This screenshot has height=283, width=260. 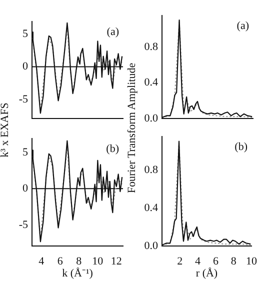 What do you see at coordinates (180, 261) in the screenshot?
I see `x-tick-label: 2` at bounding box center [180, 261].